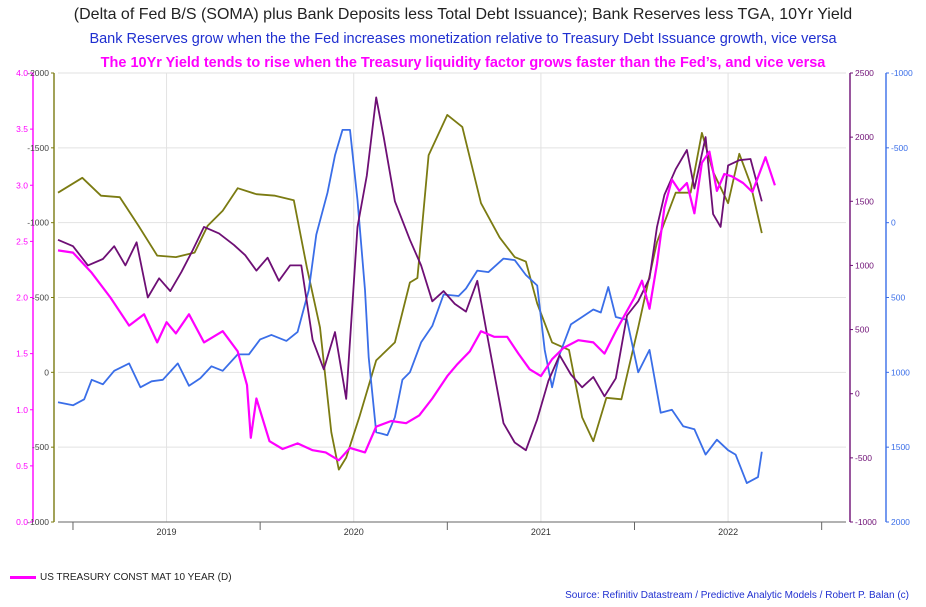 This screenshot has height=607, width=926. What do you see at coordinates (22, 73) in the screenshot?
I see `yield-axis-label: 4.0` at bounding box center [22, 73].